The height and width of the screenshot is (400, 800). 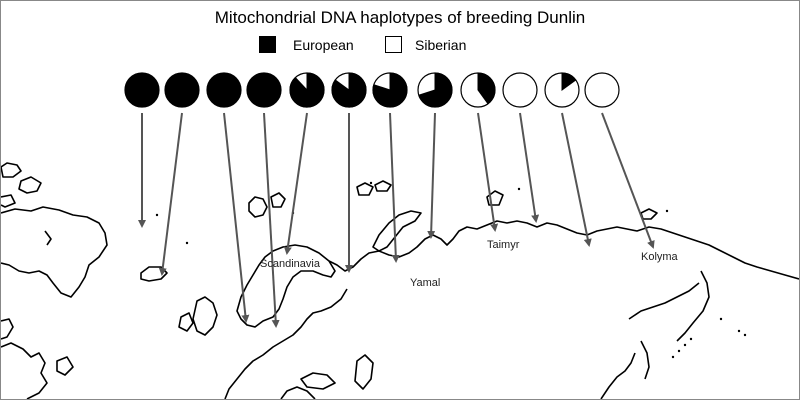 I want to click on legend-swatch-siberian, so click(x=393, y=44).